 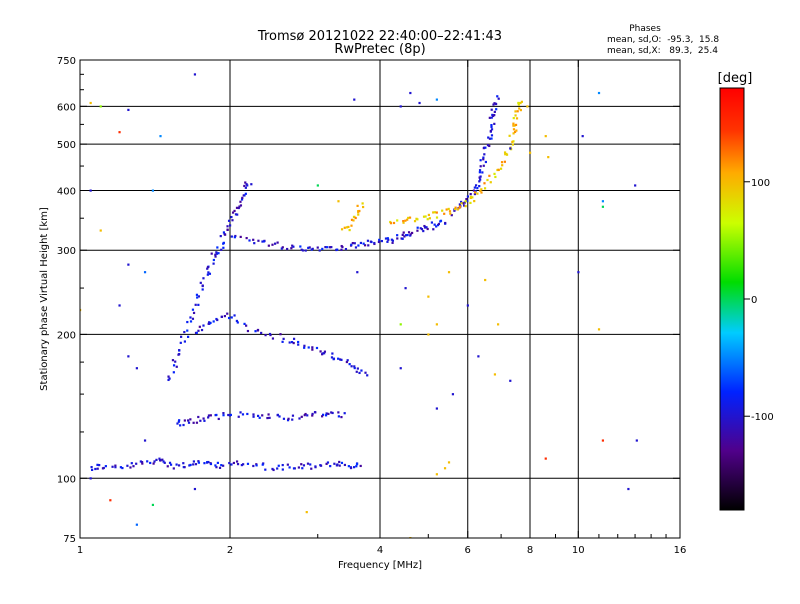 What do you see at coordinates (680, 550) in the screenshot?
I see `x-tick-label-16: 16` at bounding box center [680, 550].